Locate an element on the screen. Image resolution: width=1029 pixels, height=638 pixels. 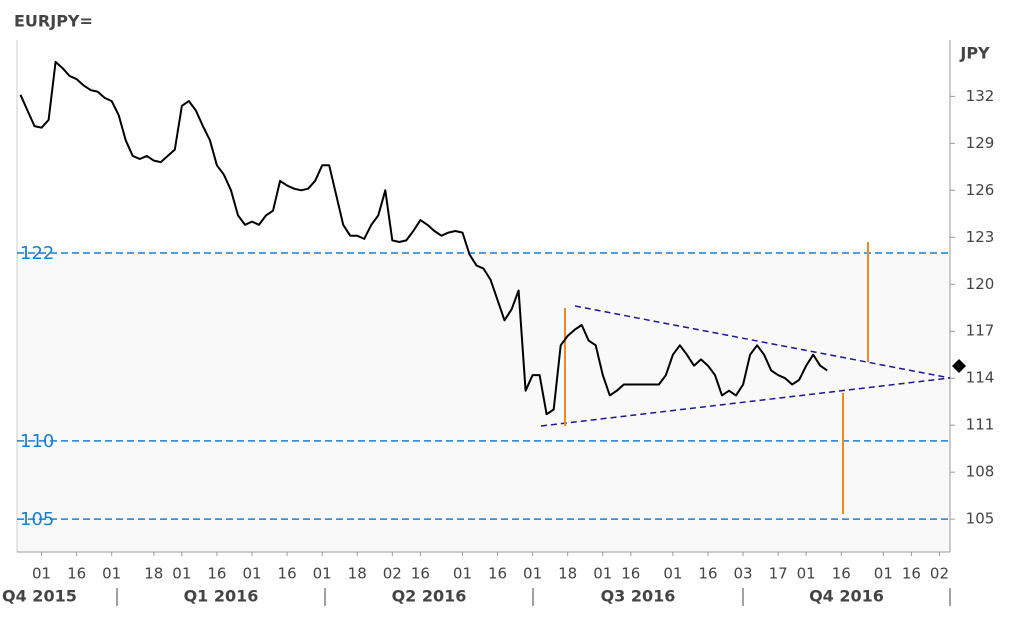
reference-label: 105 is located at coordinates (37, 519).